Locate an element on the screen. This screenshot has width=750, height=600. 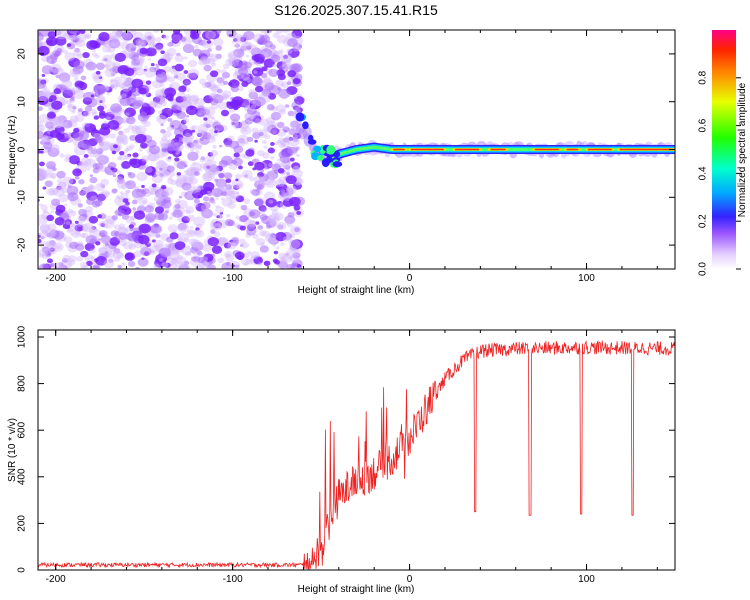
x-tick-label: 100 is located at coordinates (586, 579).